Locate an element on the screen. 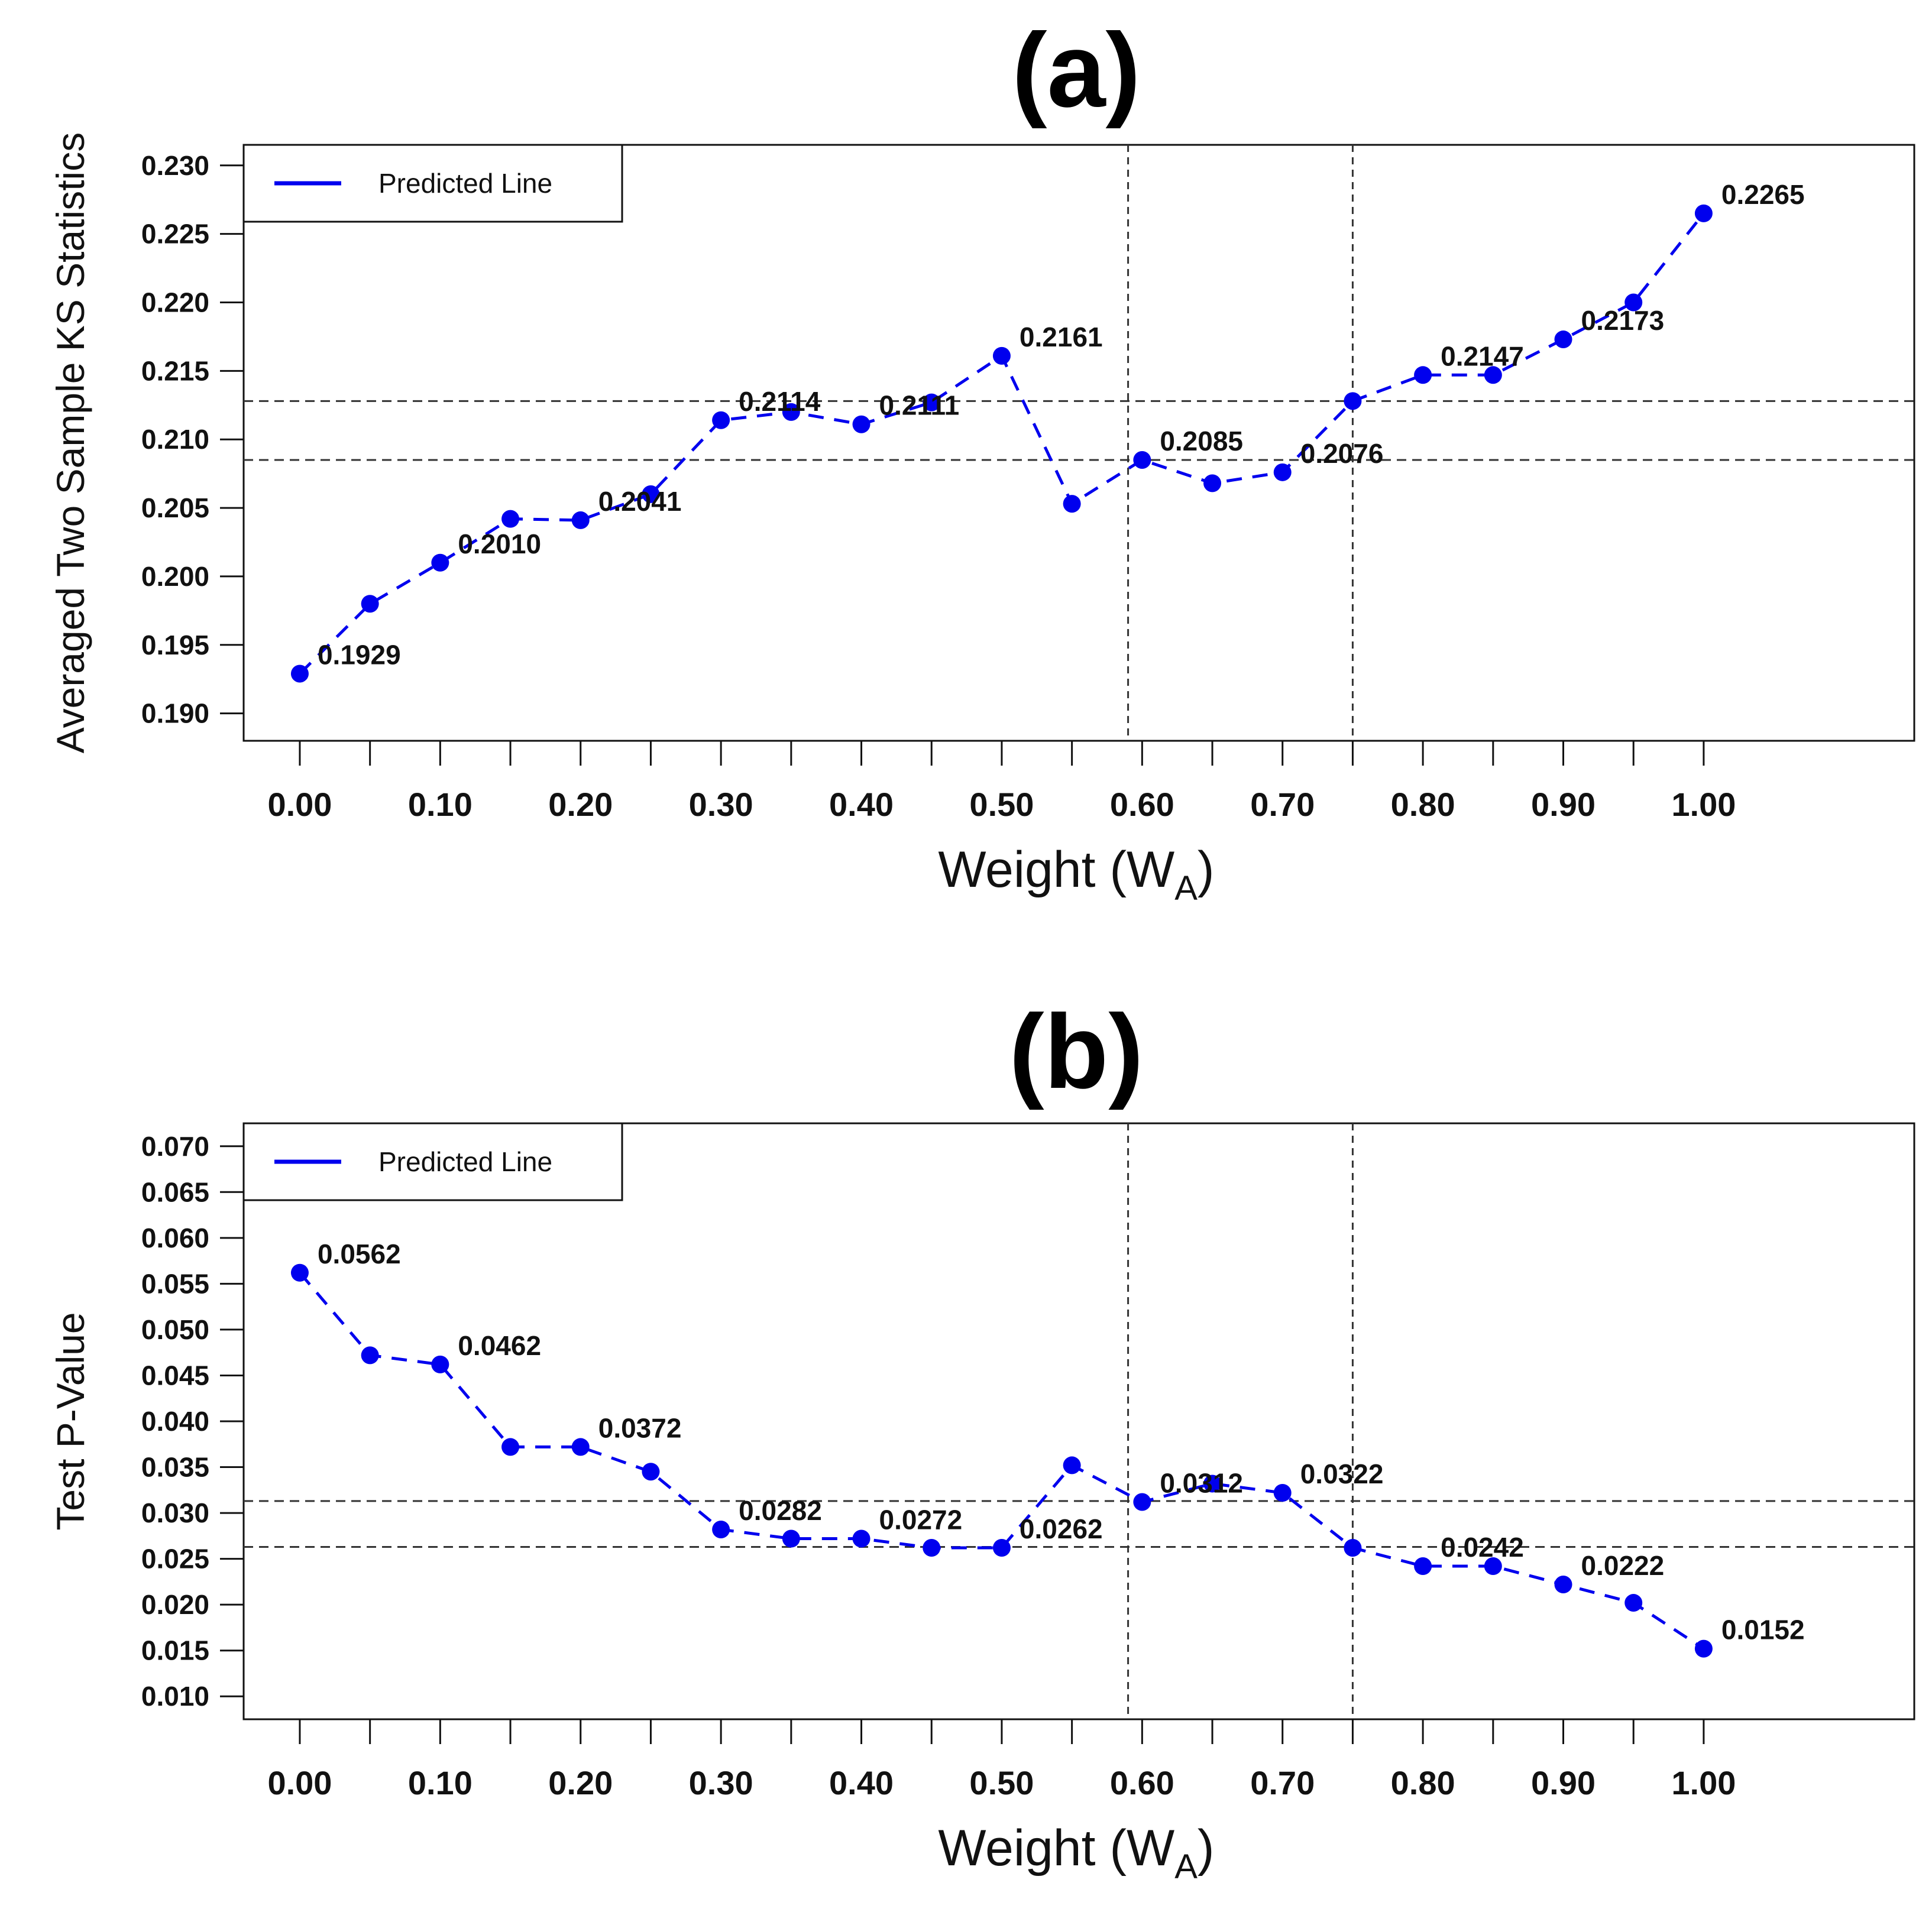 The height and width of the screenshot is (1912, 1932). y-tick-label: 0.025 is located at coordinates (175, 1559).